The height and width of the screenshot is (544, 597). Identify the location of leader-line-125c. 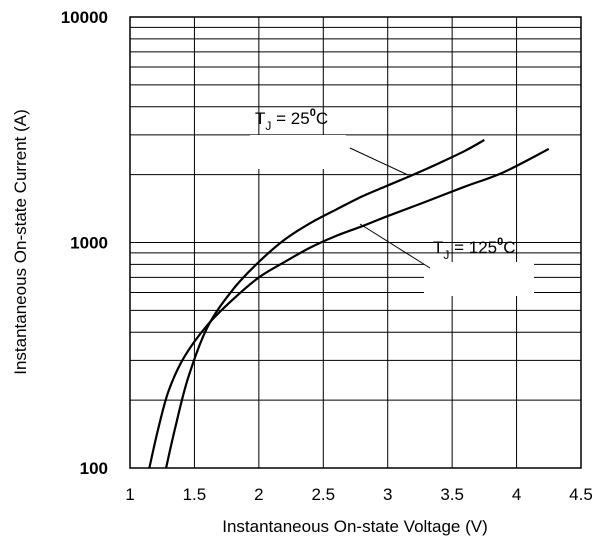
(395, 246).